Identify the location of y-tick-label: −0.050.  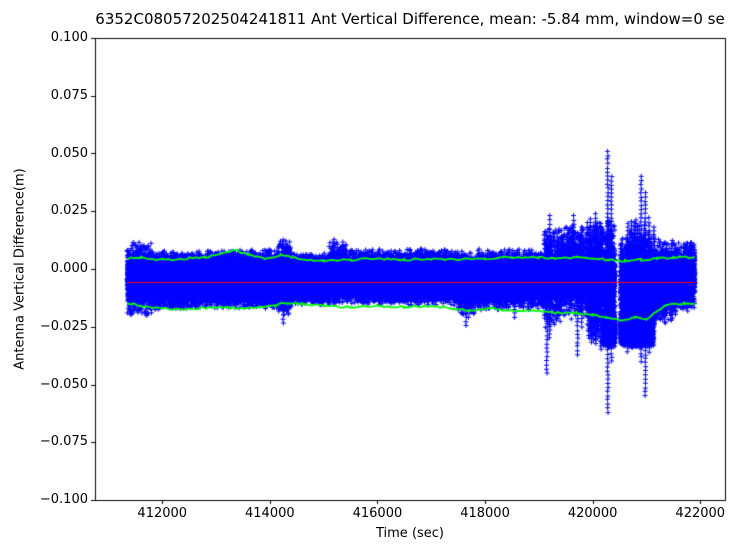
(63, 384).